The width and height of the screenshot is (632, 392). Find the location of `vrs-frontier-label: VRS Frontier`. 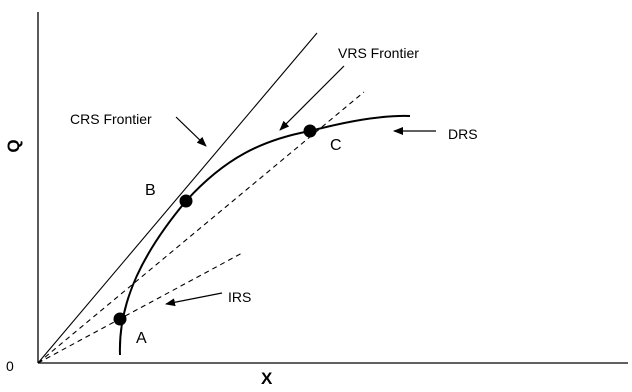

vrs-frontier-label: VRS Frontier is located at coordinates (378, 53).